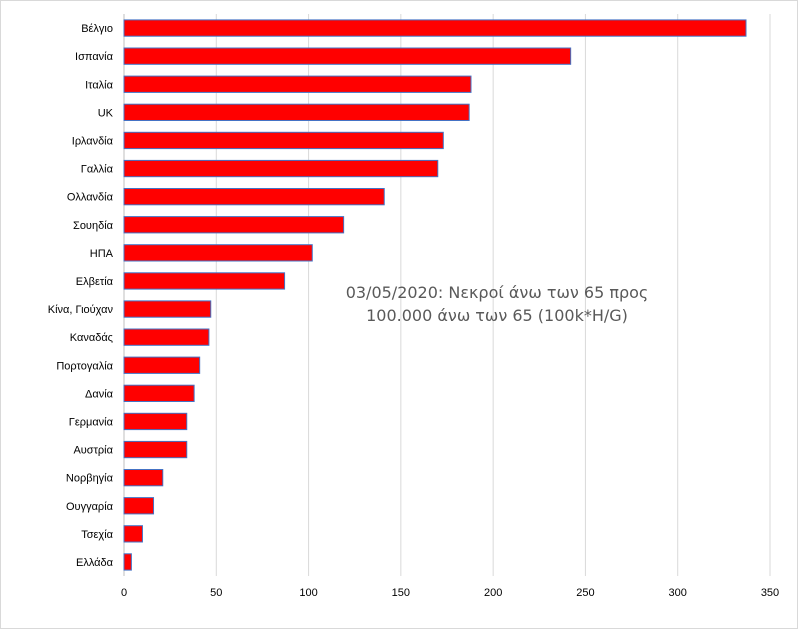 The width and height of the screenshot is (798, 629). I want to click on category-label: Ολλανδία, so click(90, 198).